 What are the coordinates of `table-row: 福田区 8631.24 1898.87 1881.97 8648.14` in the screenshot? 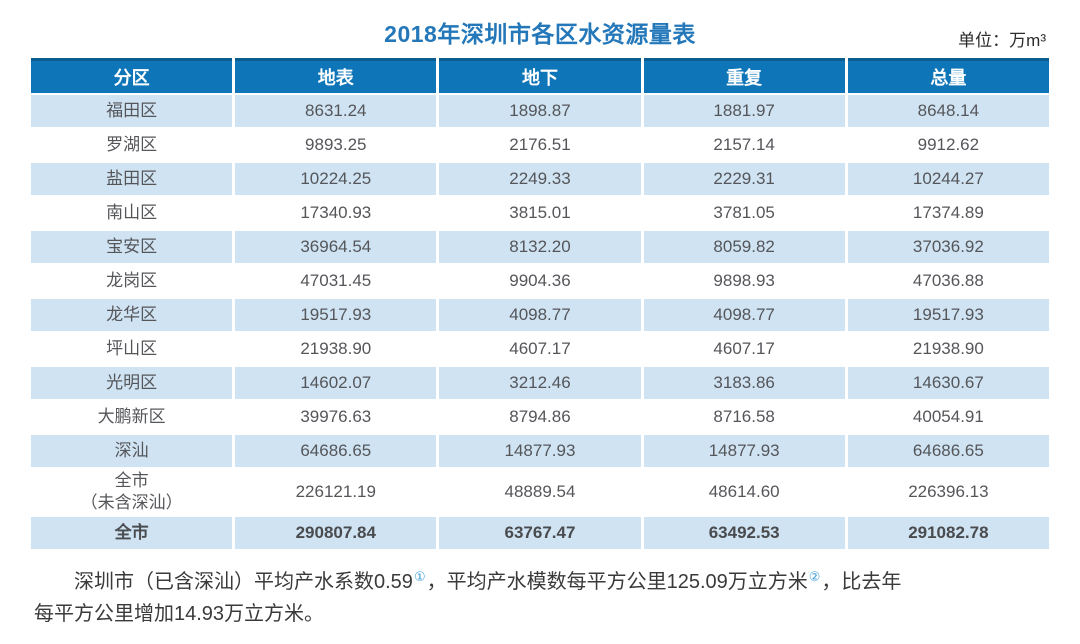 It's located at (540, 111).